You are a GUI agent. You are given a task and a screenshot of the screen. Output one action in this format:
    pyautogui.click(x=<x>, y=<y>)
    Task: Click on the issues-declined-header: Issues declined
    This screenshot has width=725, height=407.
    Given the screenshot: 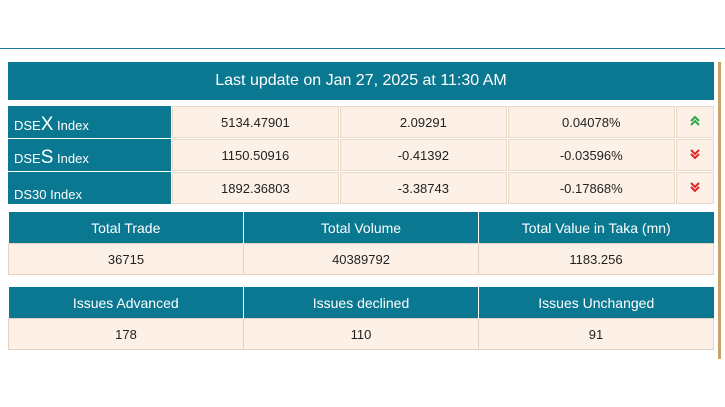 What is the action you would take?
    pyautogui.click(x=361, y=303)
    